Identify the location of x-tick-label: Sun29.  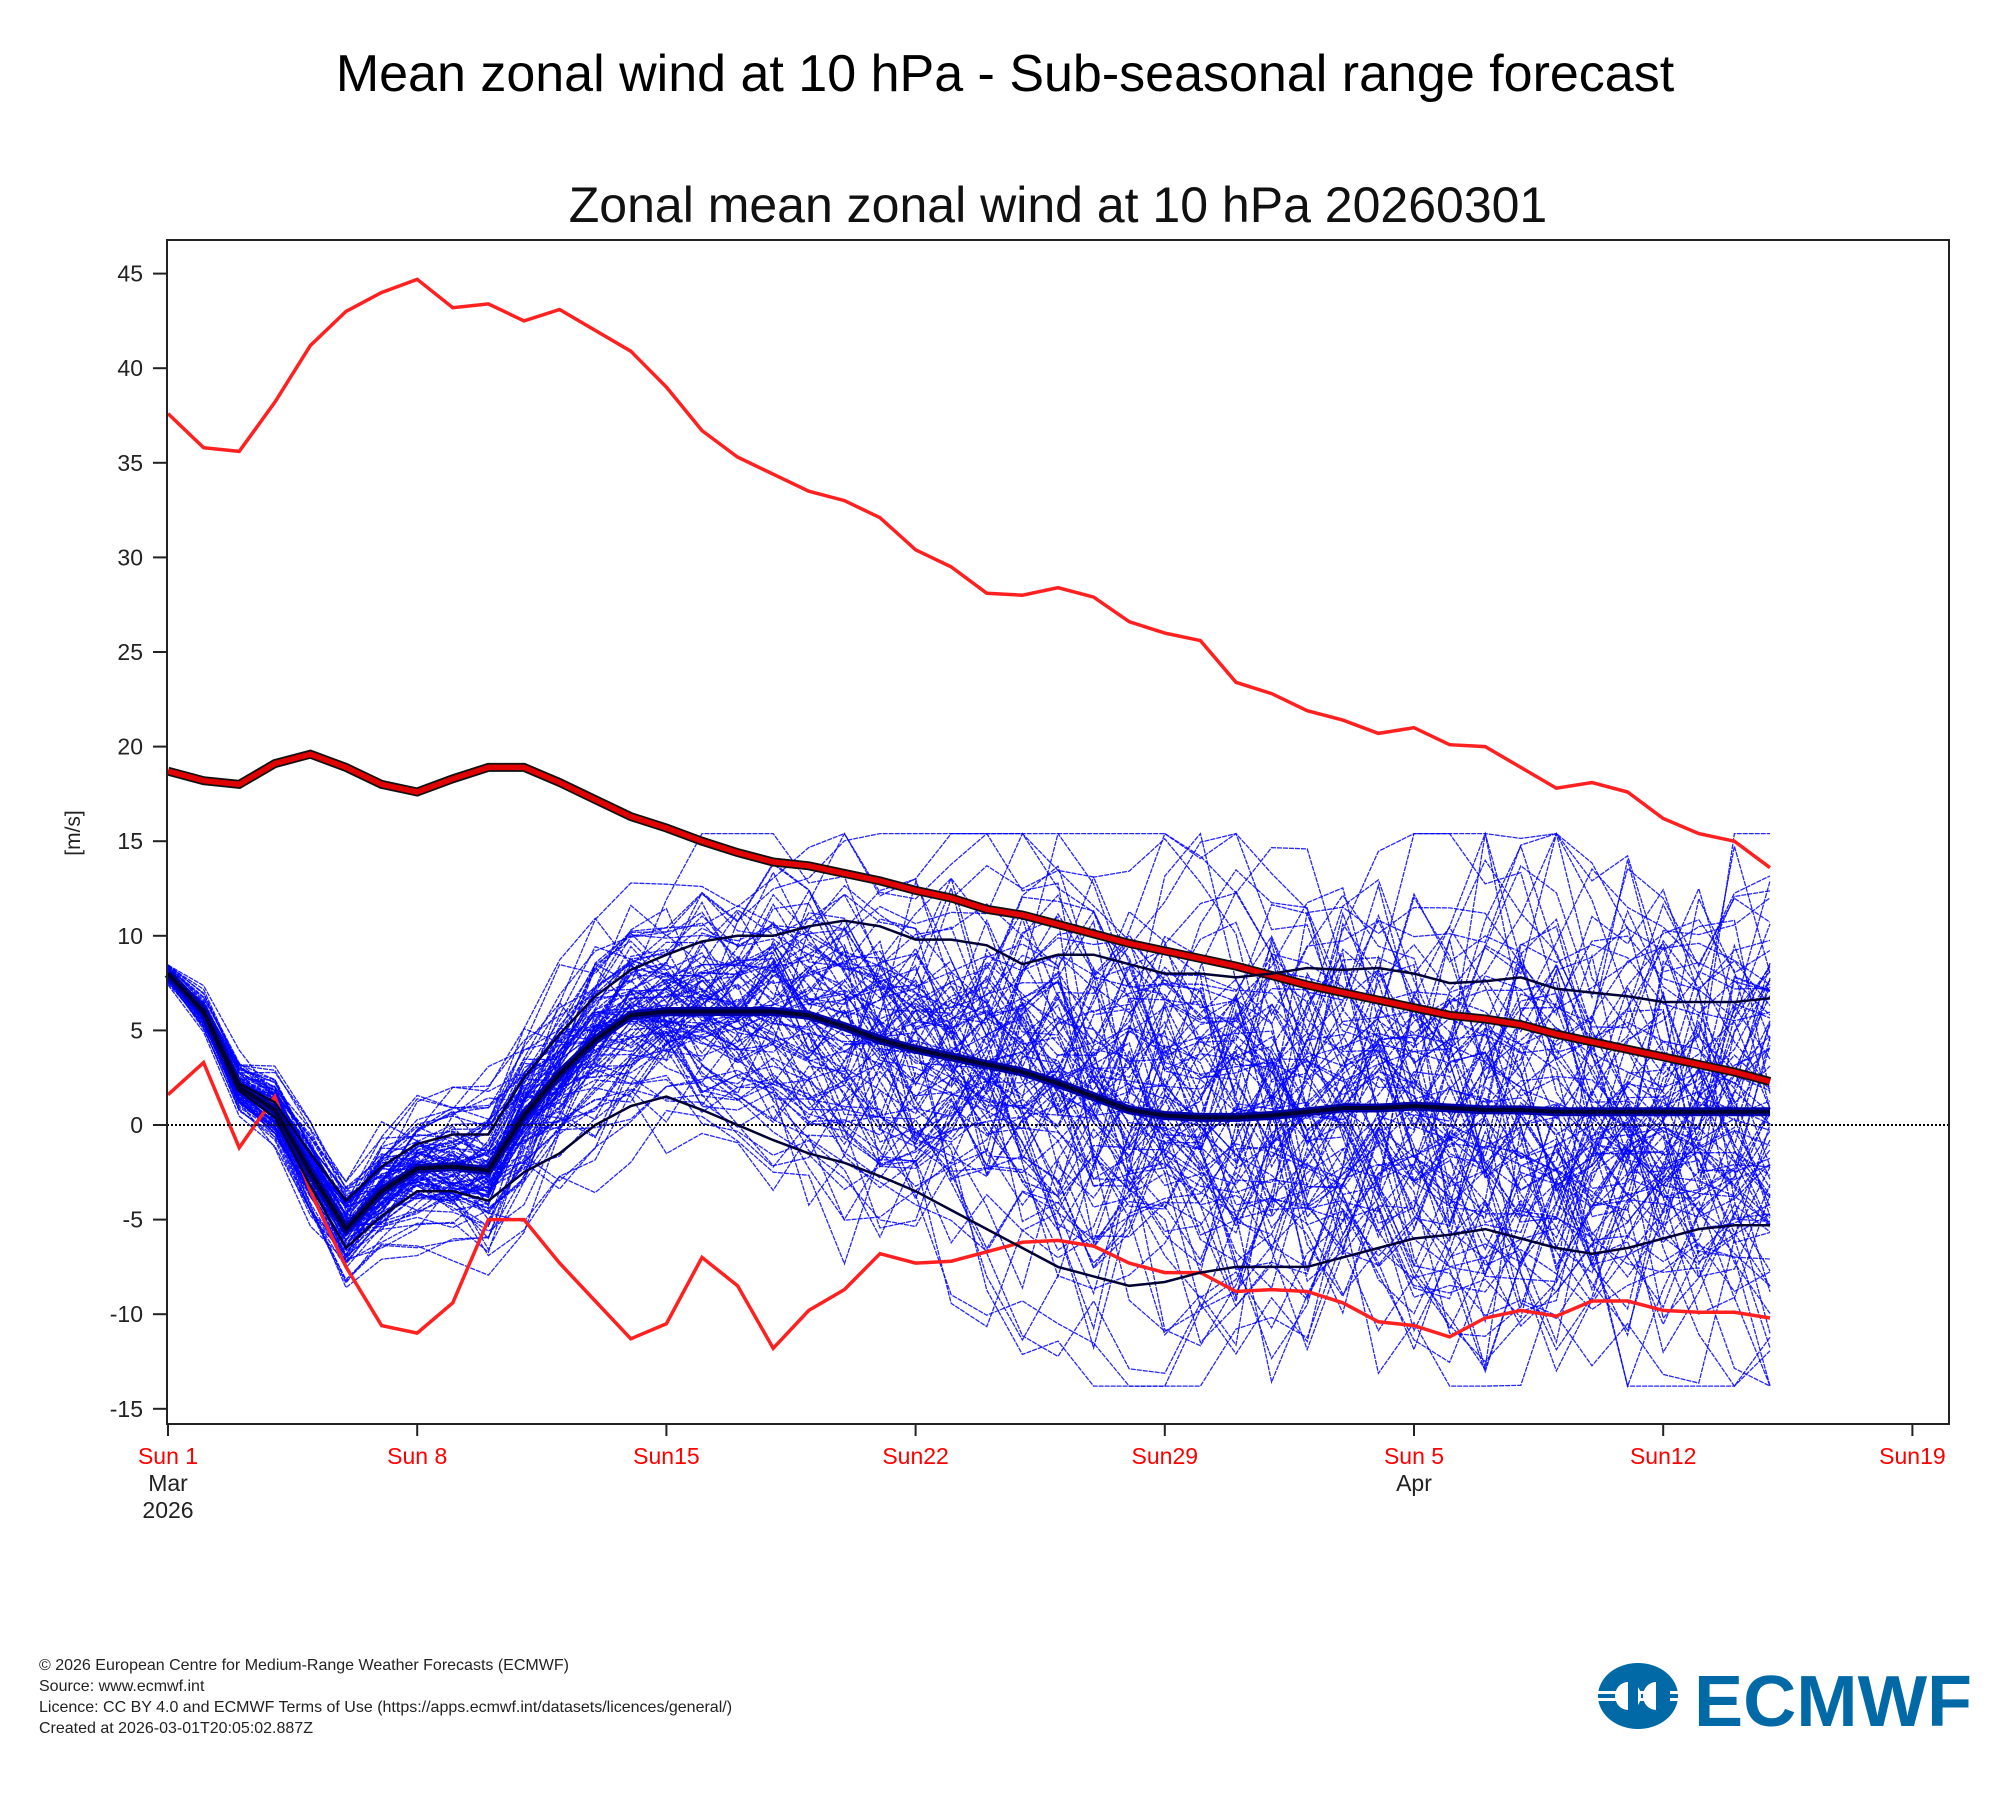
(1165, 1456).